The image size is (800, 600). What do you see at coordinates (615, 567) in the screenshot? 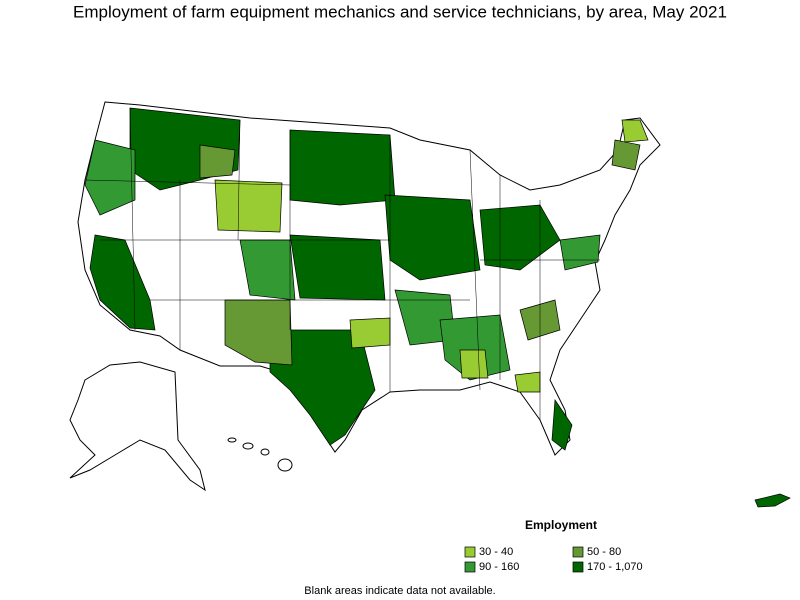
I see `legend-label: 170 - 1,070` at bounding box center [615, 567].